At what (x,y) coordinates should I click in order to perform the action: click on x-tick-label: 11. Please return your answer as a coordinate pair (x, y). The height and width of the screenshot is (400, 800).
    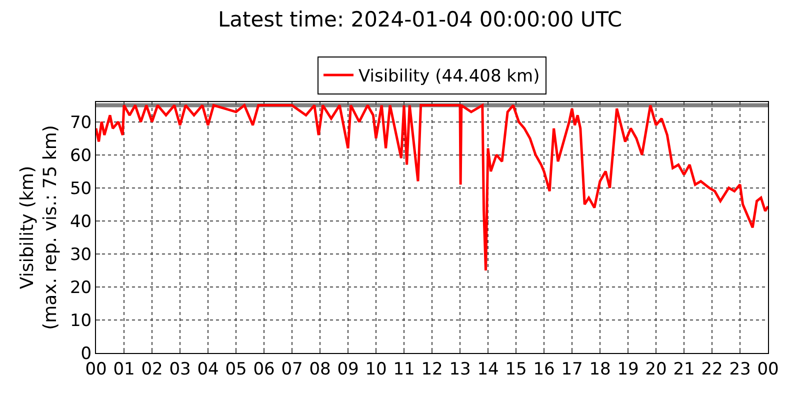
    Looking at the image, I should click on (404, 369).